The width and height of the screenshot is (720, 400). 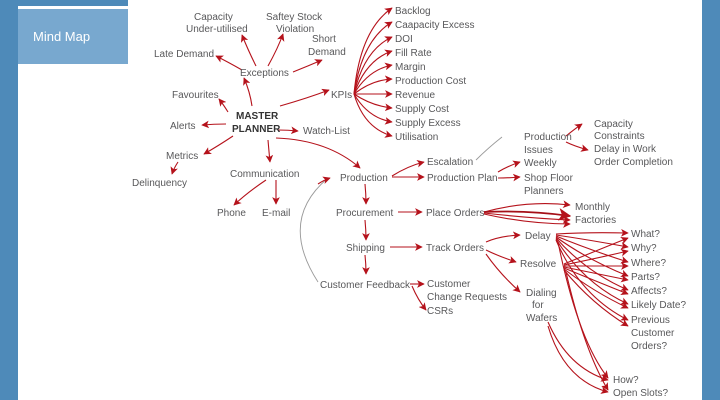 What do you see at coordinates (73, 3) in the screenshot?
I see `sidebar-top-bar` at bounding box center [73, 3].